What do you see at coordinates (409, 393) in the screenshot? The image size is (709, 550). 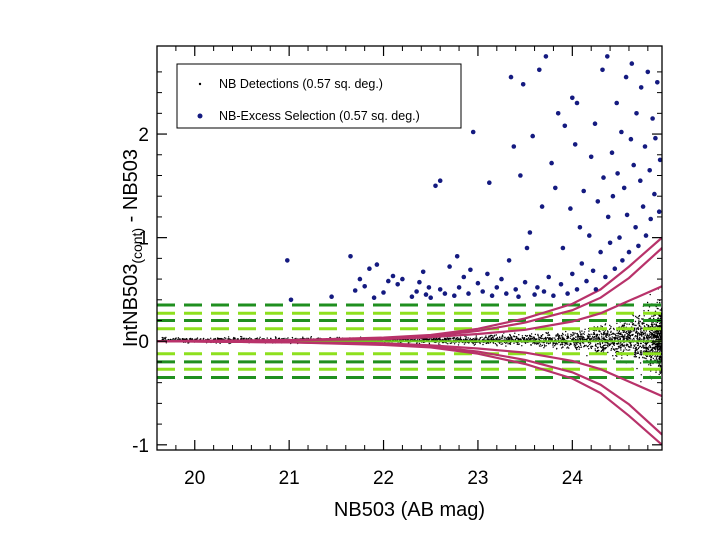 I see `error-curve` at bounding box center [409, 393].